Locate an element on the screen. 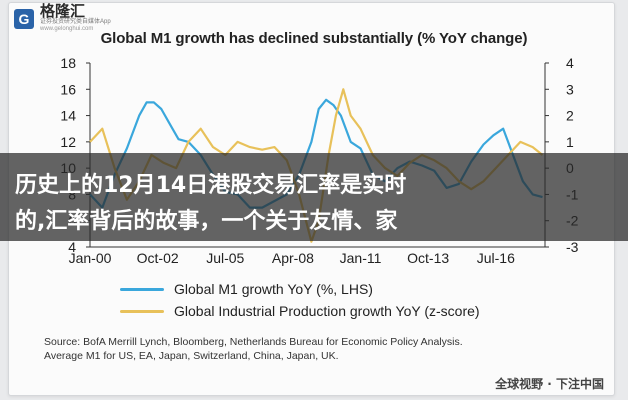 The width and height of the screenshot is (628, 400). brand-name: 格隆汇 is located at coordinates (63, 11).